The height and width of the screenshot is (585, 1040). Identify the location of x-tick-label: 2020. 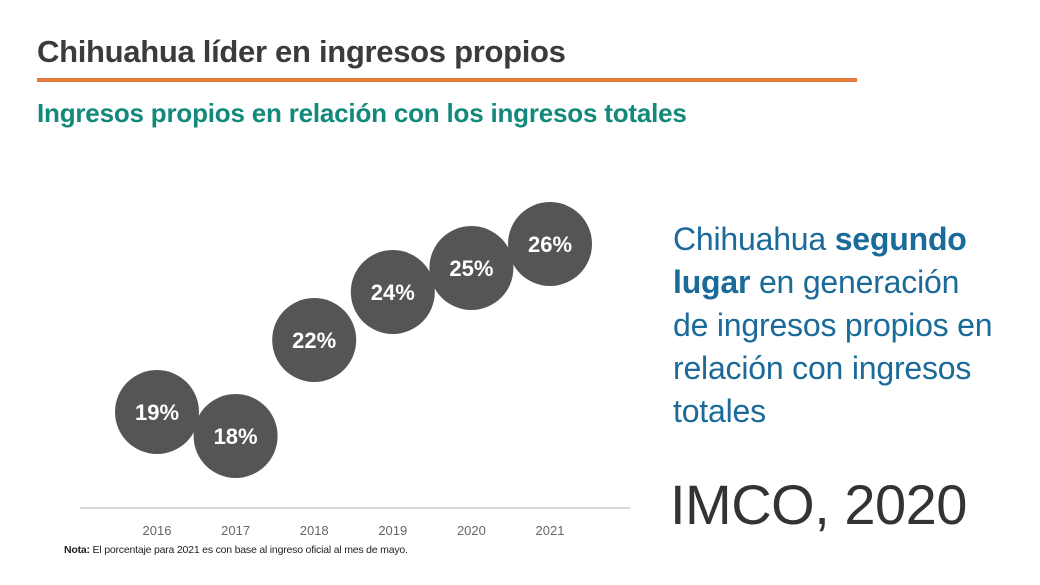
(471, 530).